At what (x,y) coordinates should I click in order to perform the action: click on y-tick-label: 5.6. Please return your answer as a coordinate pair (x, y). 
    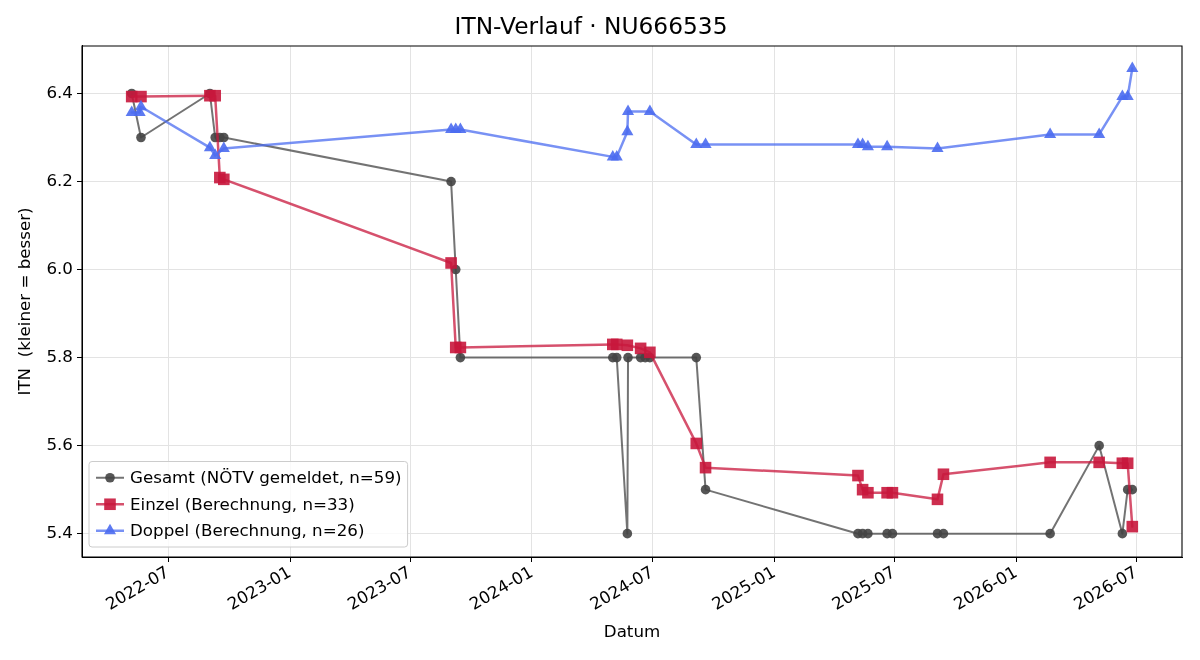
    Looking at the image, I should click on (59, 443).